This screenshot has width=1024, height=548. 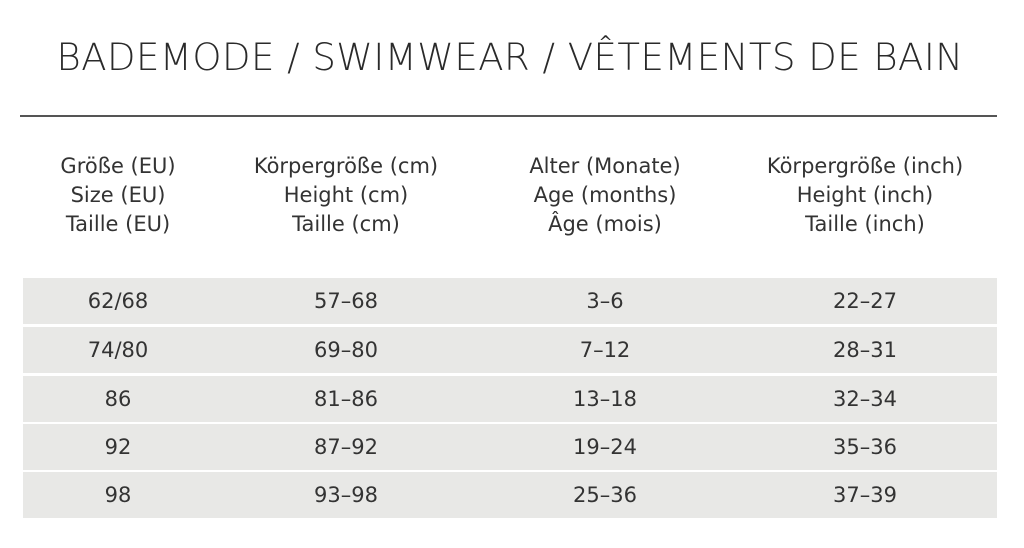 I want to click on table-cell: 92, so click(x=118, y=447).